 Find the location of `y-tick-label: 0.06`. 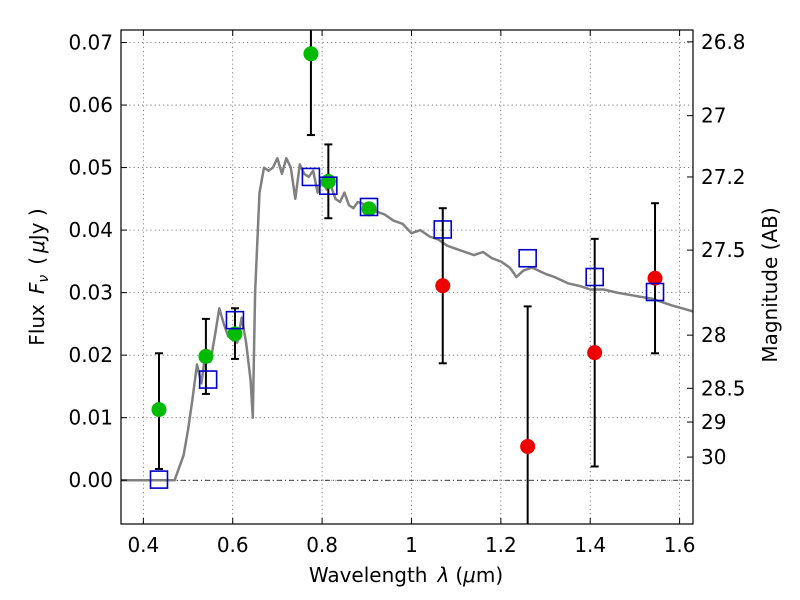

y-tick-label: 0.06 is located at coordinates (90, 105).